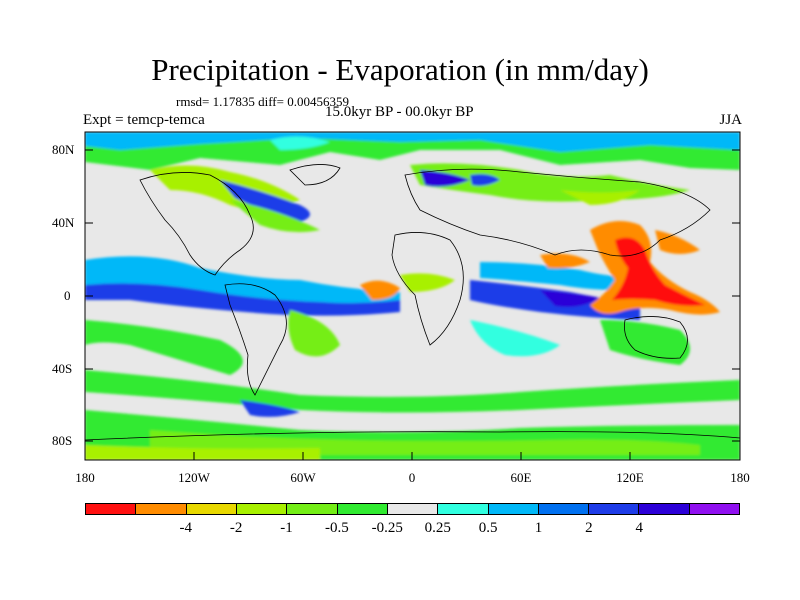 Image resolution: width=800 pixels, height=600 pixels. What do you see at coordinates (589, 528) in the screenshot?
I see `colorbar-label: 2` at bounding box center [589, 528].